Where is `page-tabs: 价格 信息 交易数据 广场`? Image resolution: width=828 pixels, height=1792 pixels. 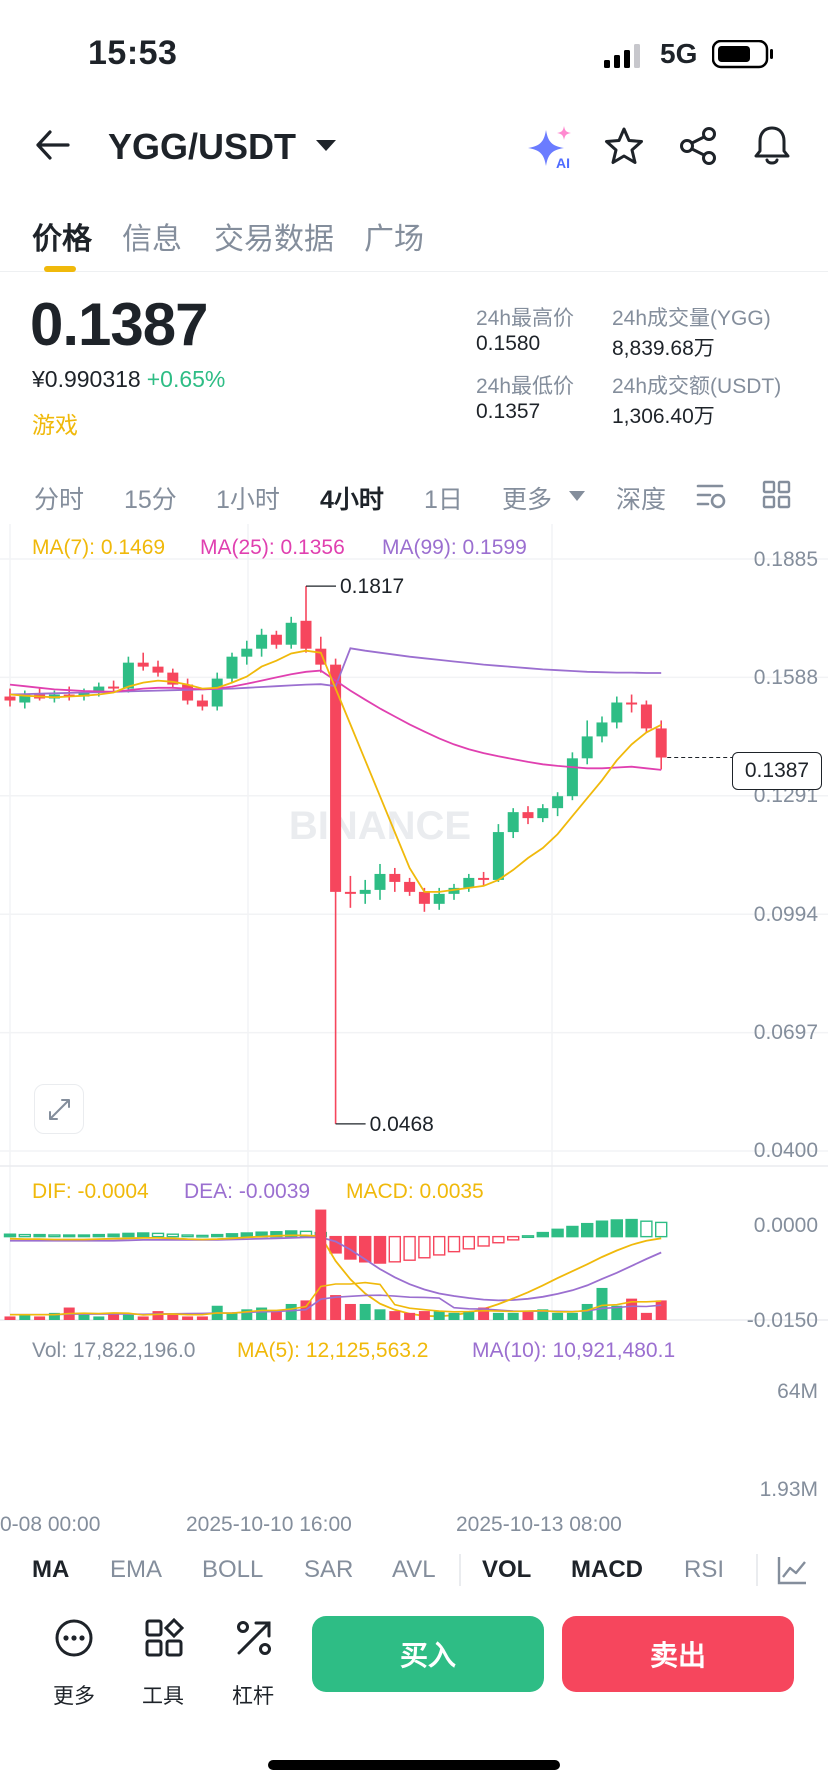 page-tabs: 价格 信息 交易数据 广场 is located at coordinates (414, 239).